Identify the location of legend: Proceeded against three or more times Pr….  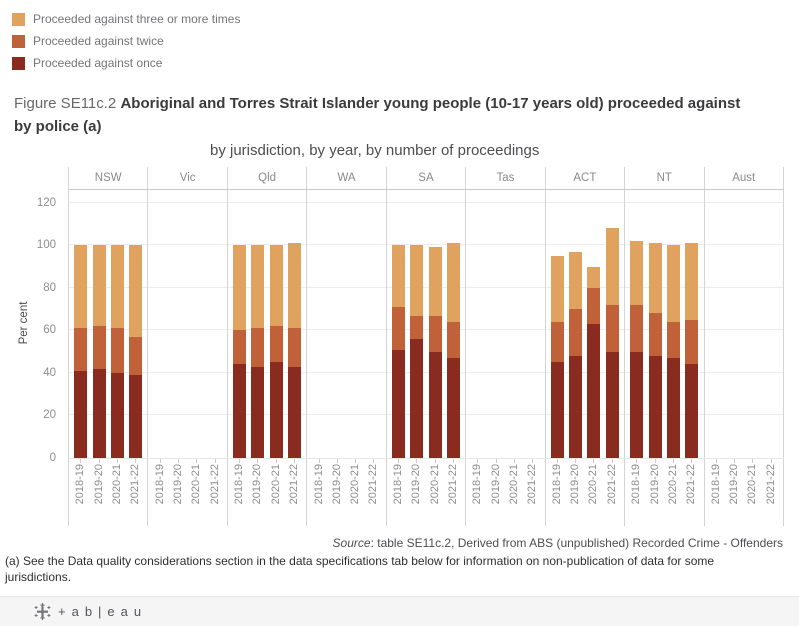
(126, 41).